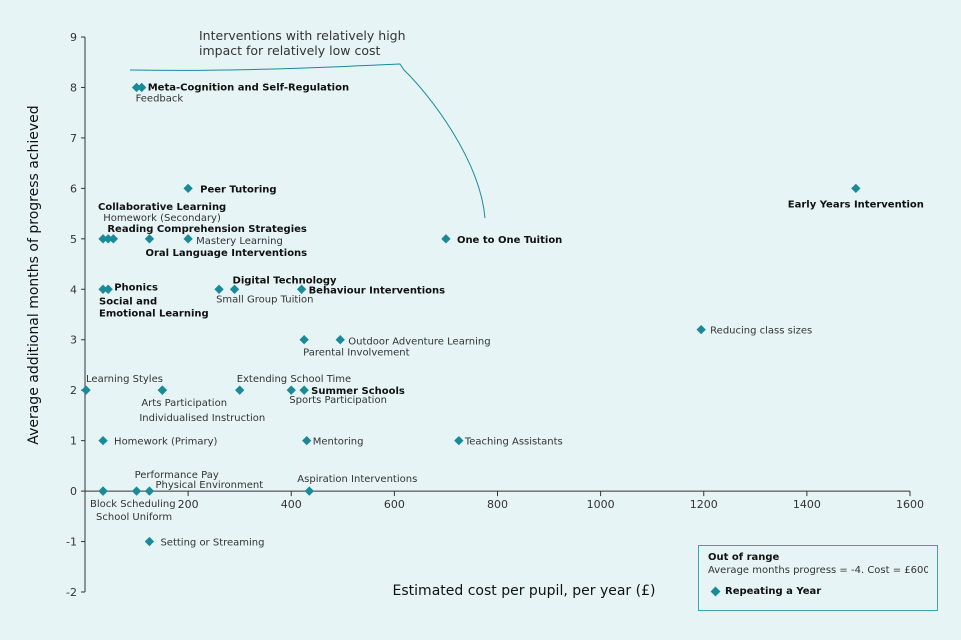 The image size is (961, 640). I want to click on point-label: One to One Tuition, so click(509, 240).